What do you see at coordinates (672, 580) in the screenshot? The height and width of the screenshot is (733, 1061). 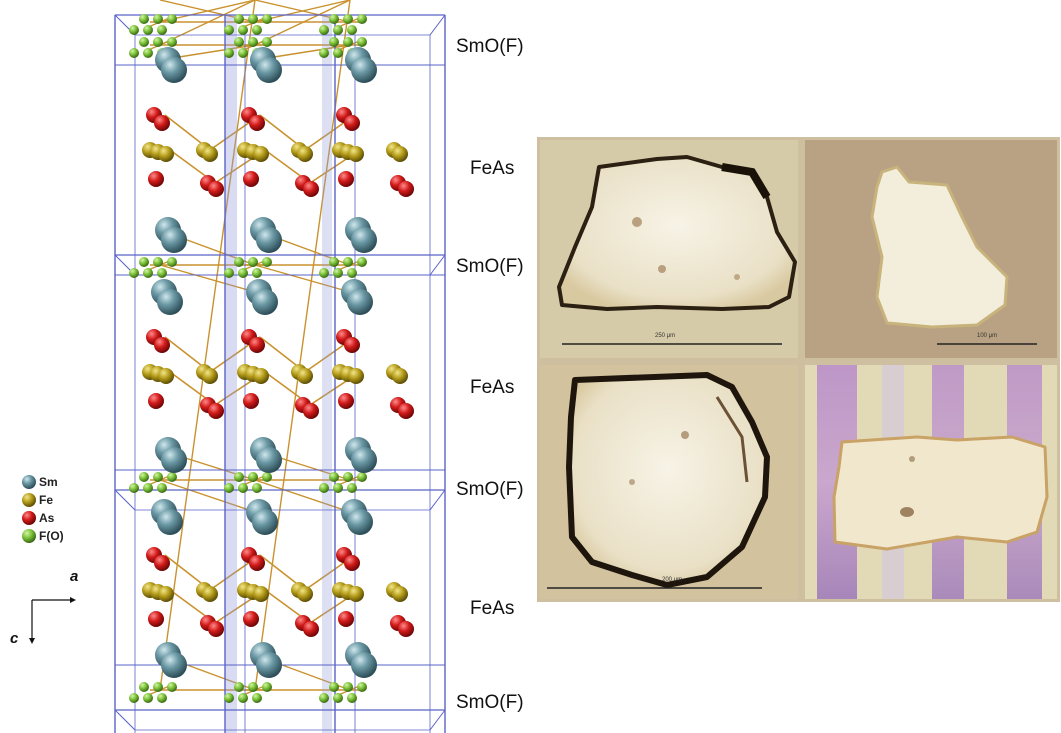 I see `scale-label-3: 200 μm` at bounding box center [672, 580].